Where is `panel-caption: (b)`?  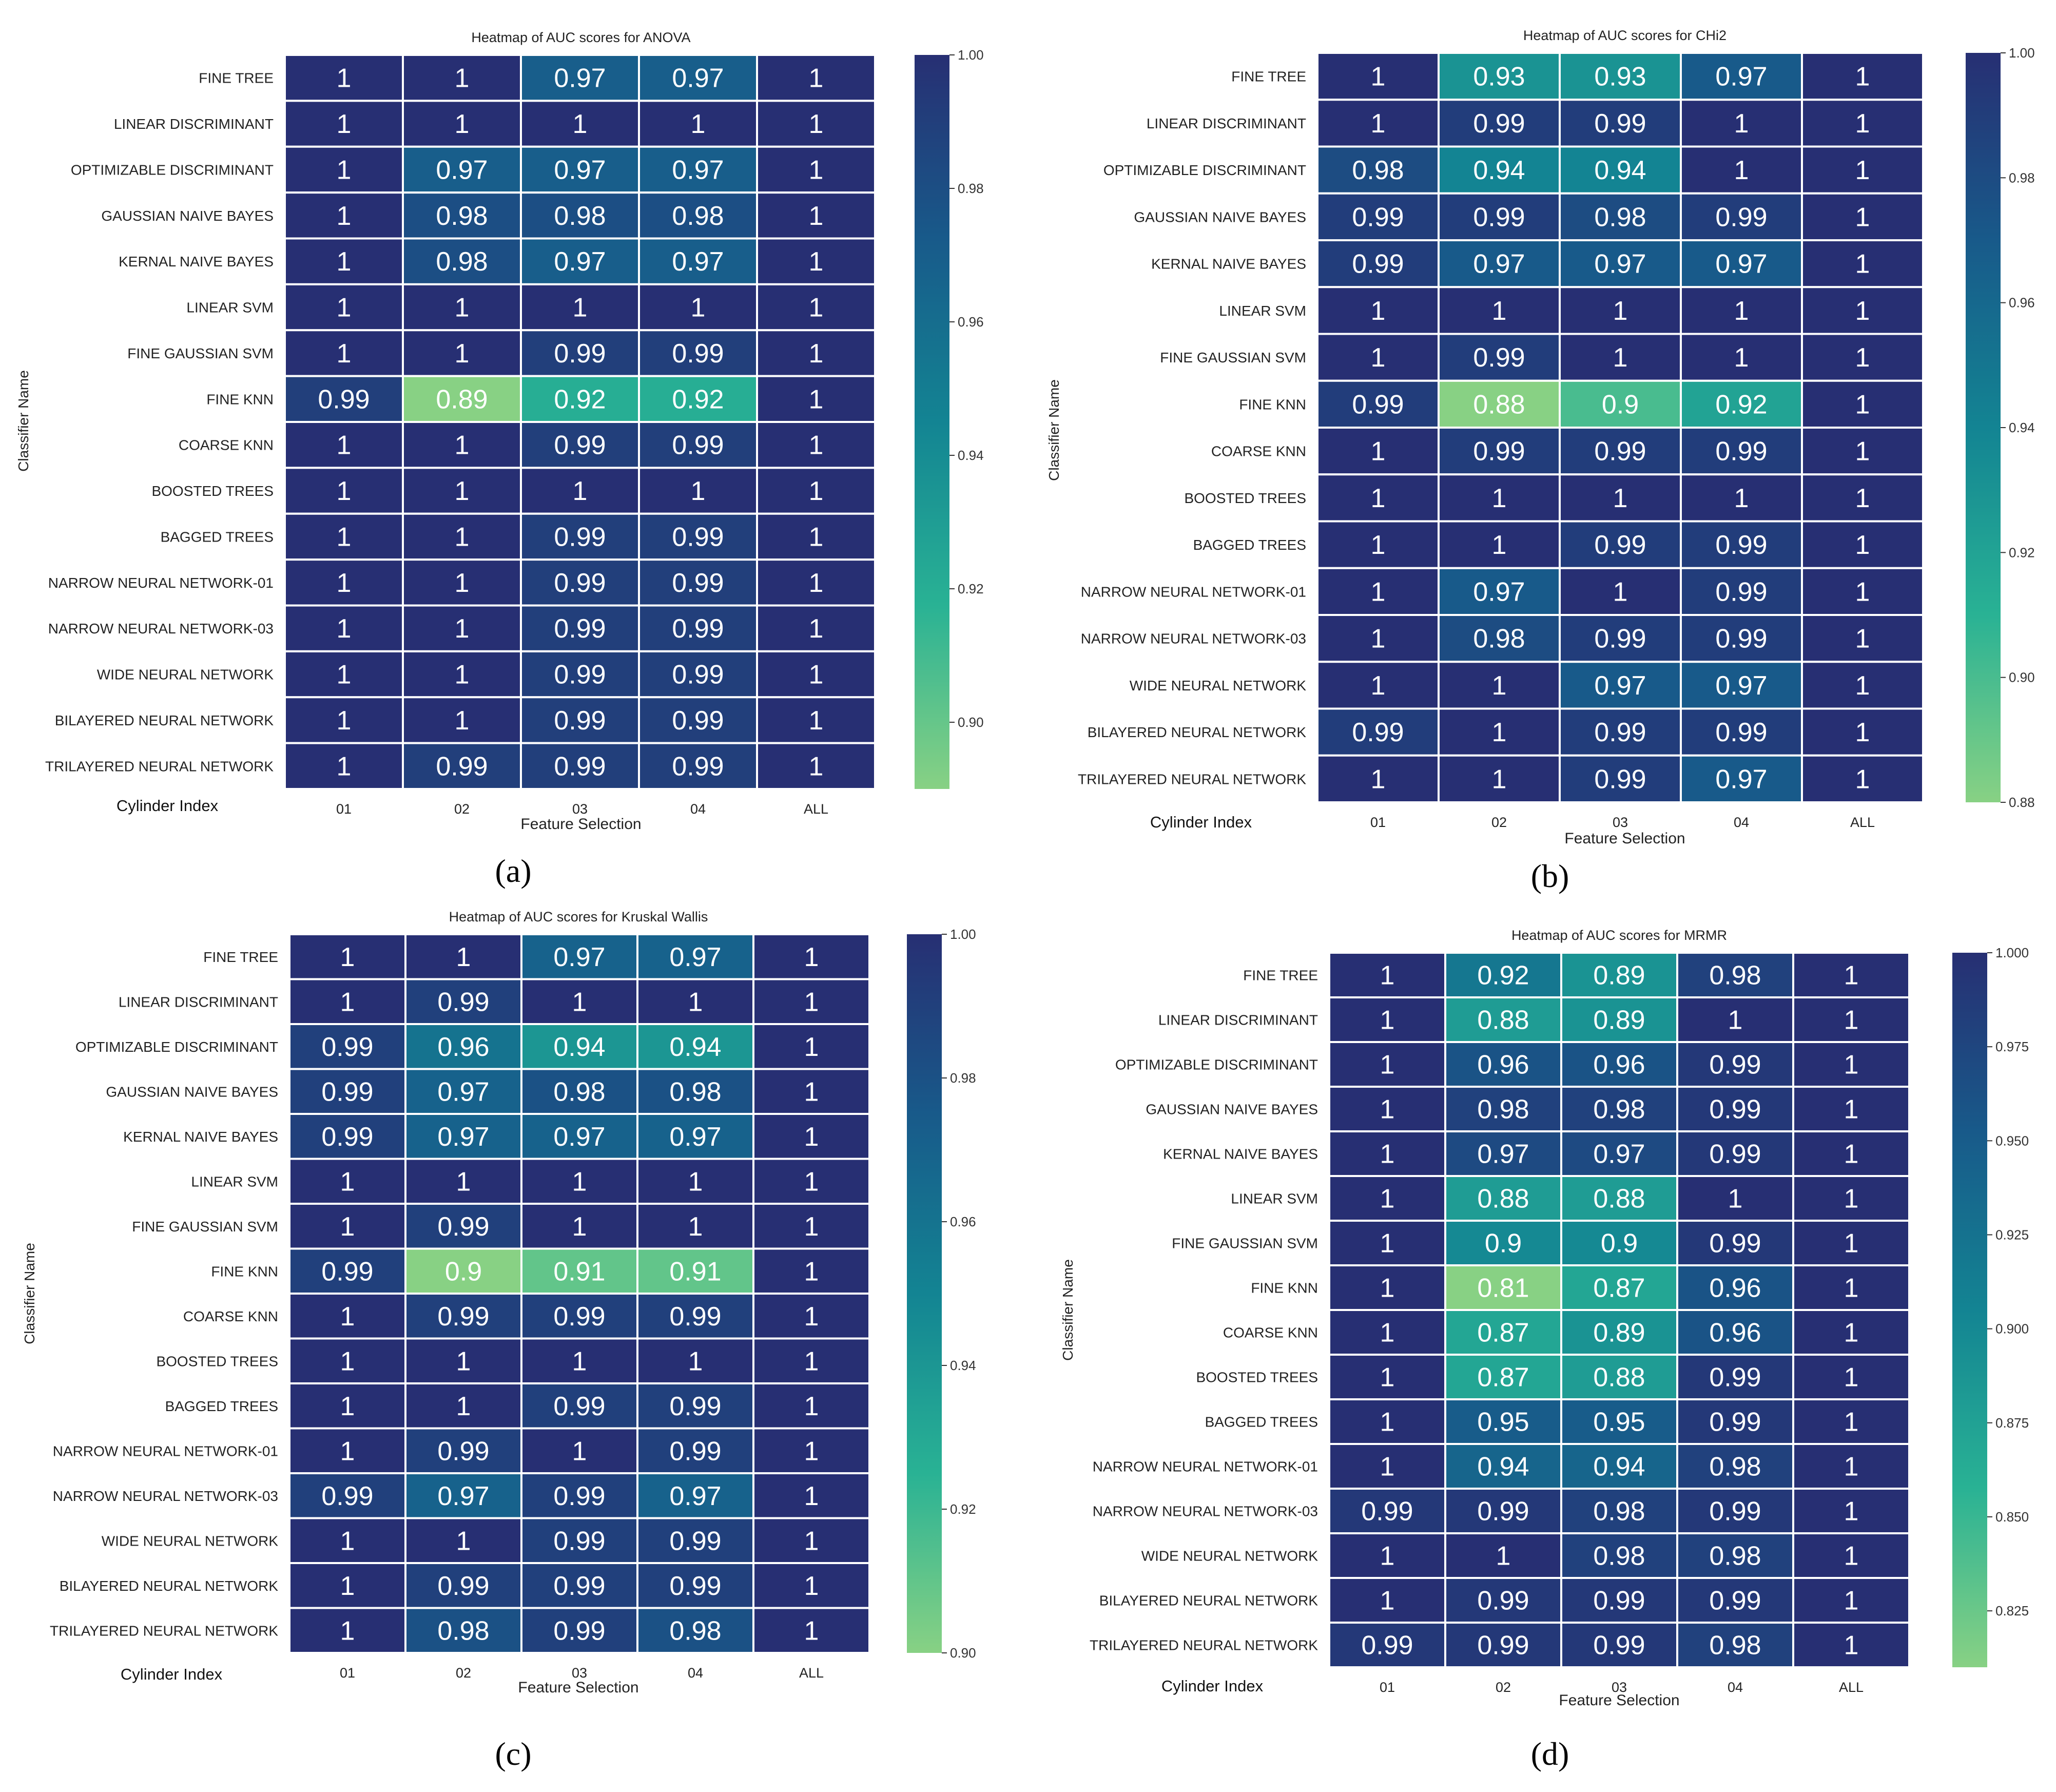 panel-caption: (b) is located at coordinates (1550, 876).